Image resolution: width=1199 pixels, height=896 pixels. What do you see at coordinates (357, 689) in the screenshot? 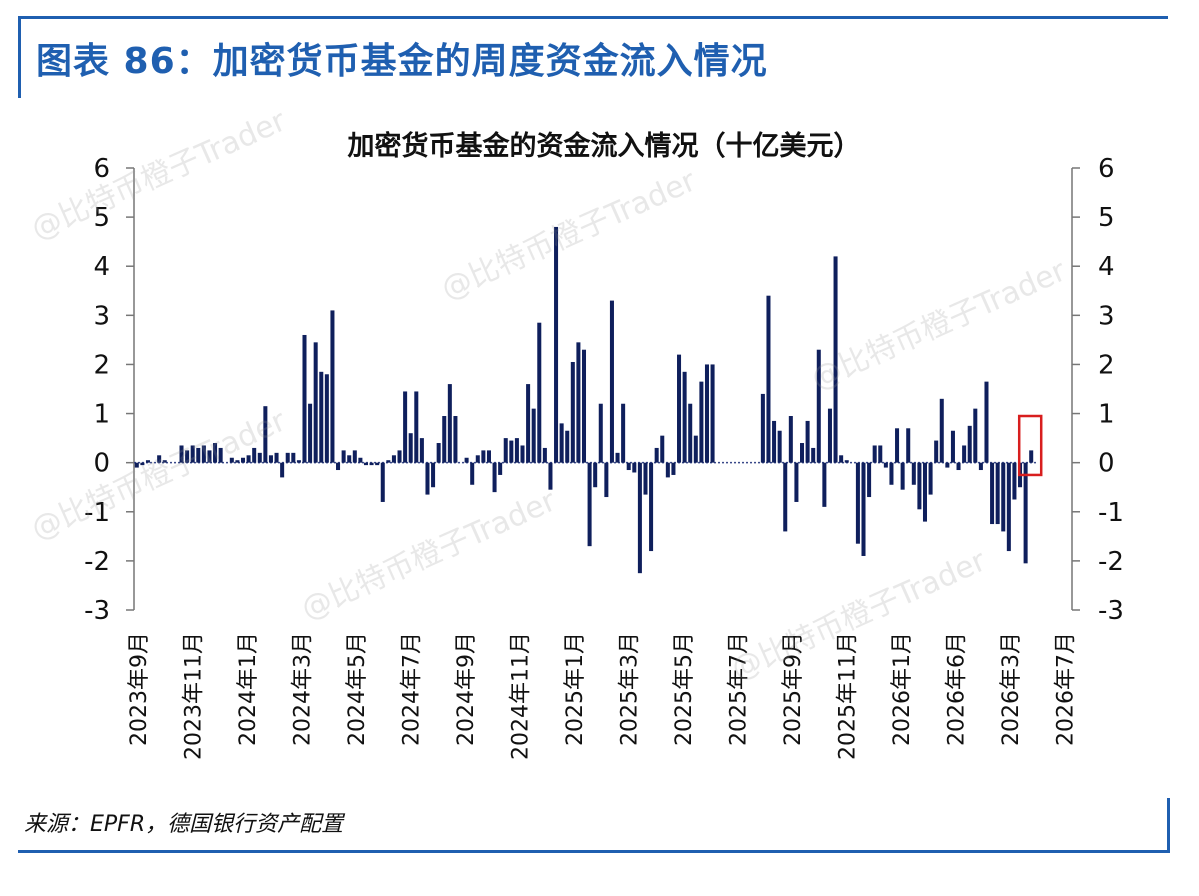
I see `x-tick-label: 2024年5月` at bounding box center [357, 689].